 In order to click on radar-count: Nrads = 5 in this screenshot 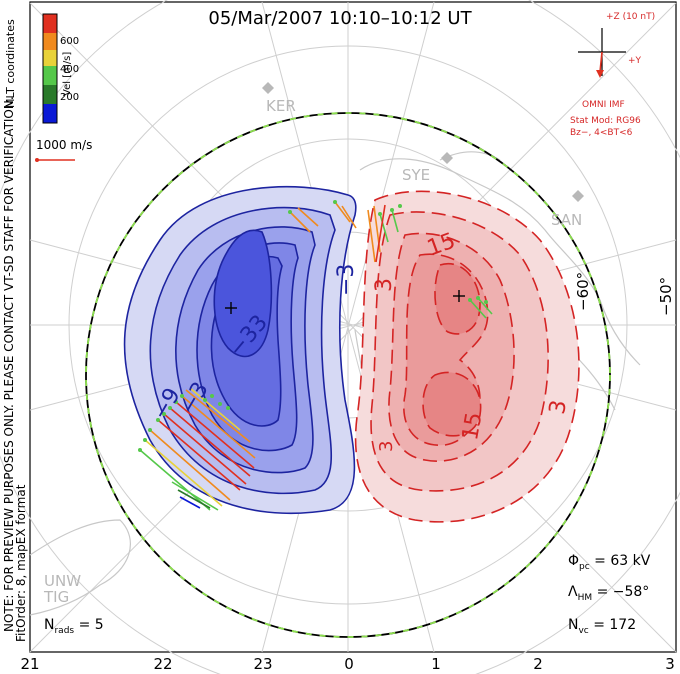, I will do `click(74, 626)`.